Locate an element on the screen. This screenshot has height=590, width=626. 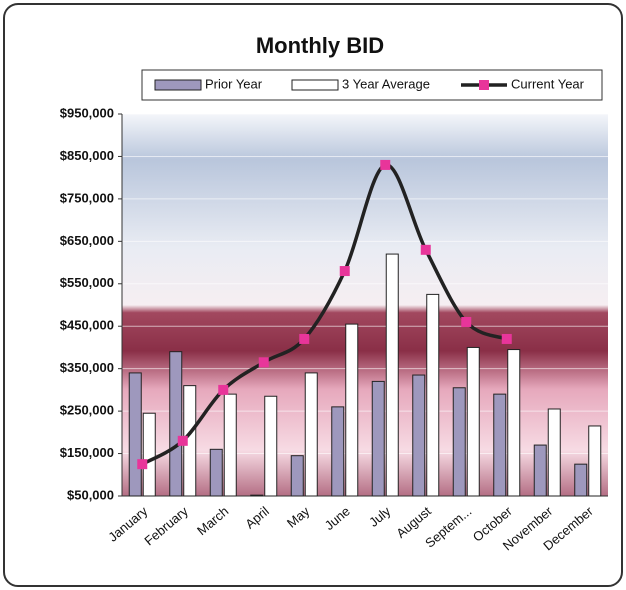
y-tick-label: $250,000 is located at coordinates (87, 410).